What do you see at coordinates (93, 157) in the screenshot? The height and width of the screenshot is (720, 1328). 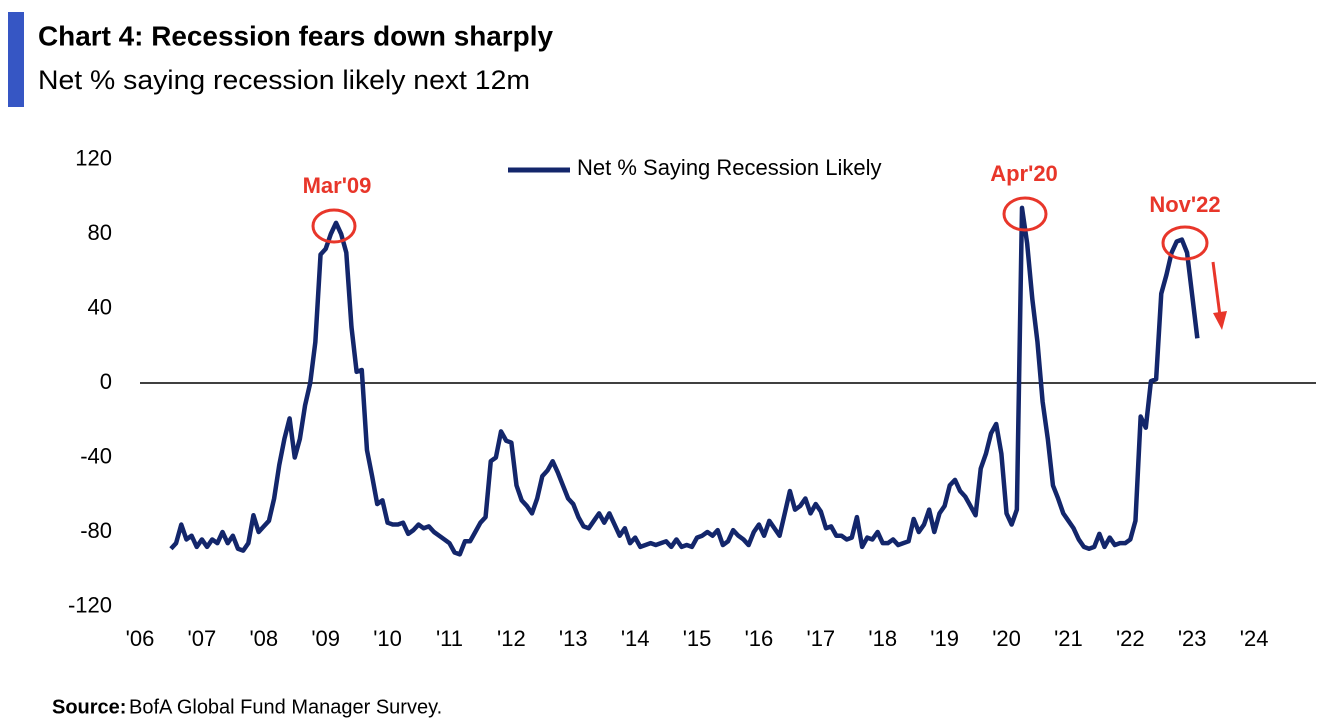 I see `y-tick-label: 120` at bounding box center [93, 157].